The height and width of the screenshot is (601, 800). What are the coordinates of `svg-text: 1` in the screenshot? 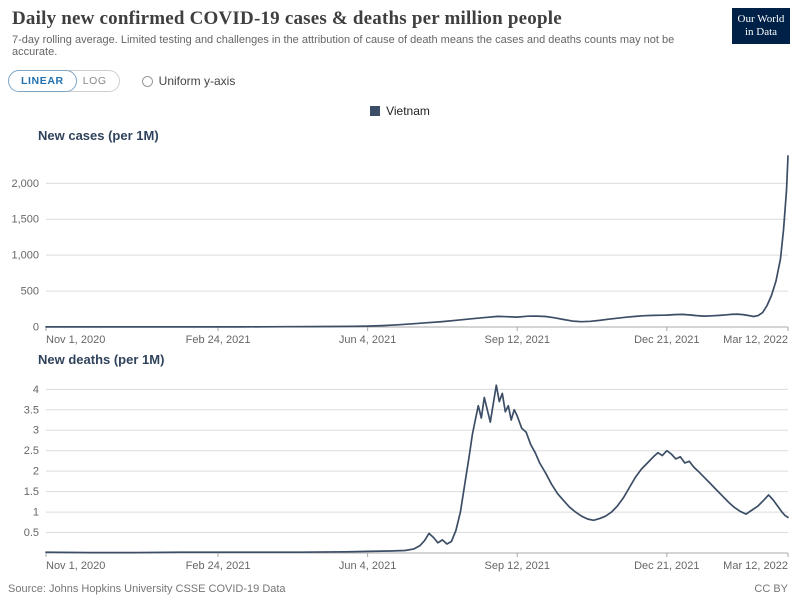 It's located at (36, 513).